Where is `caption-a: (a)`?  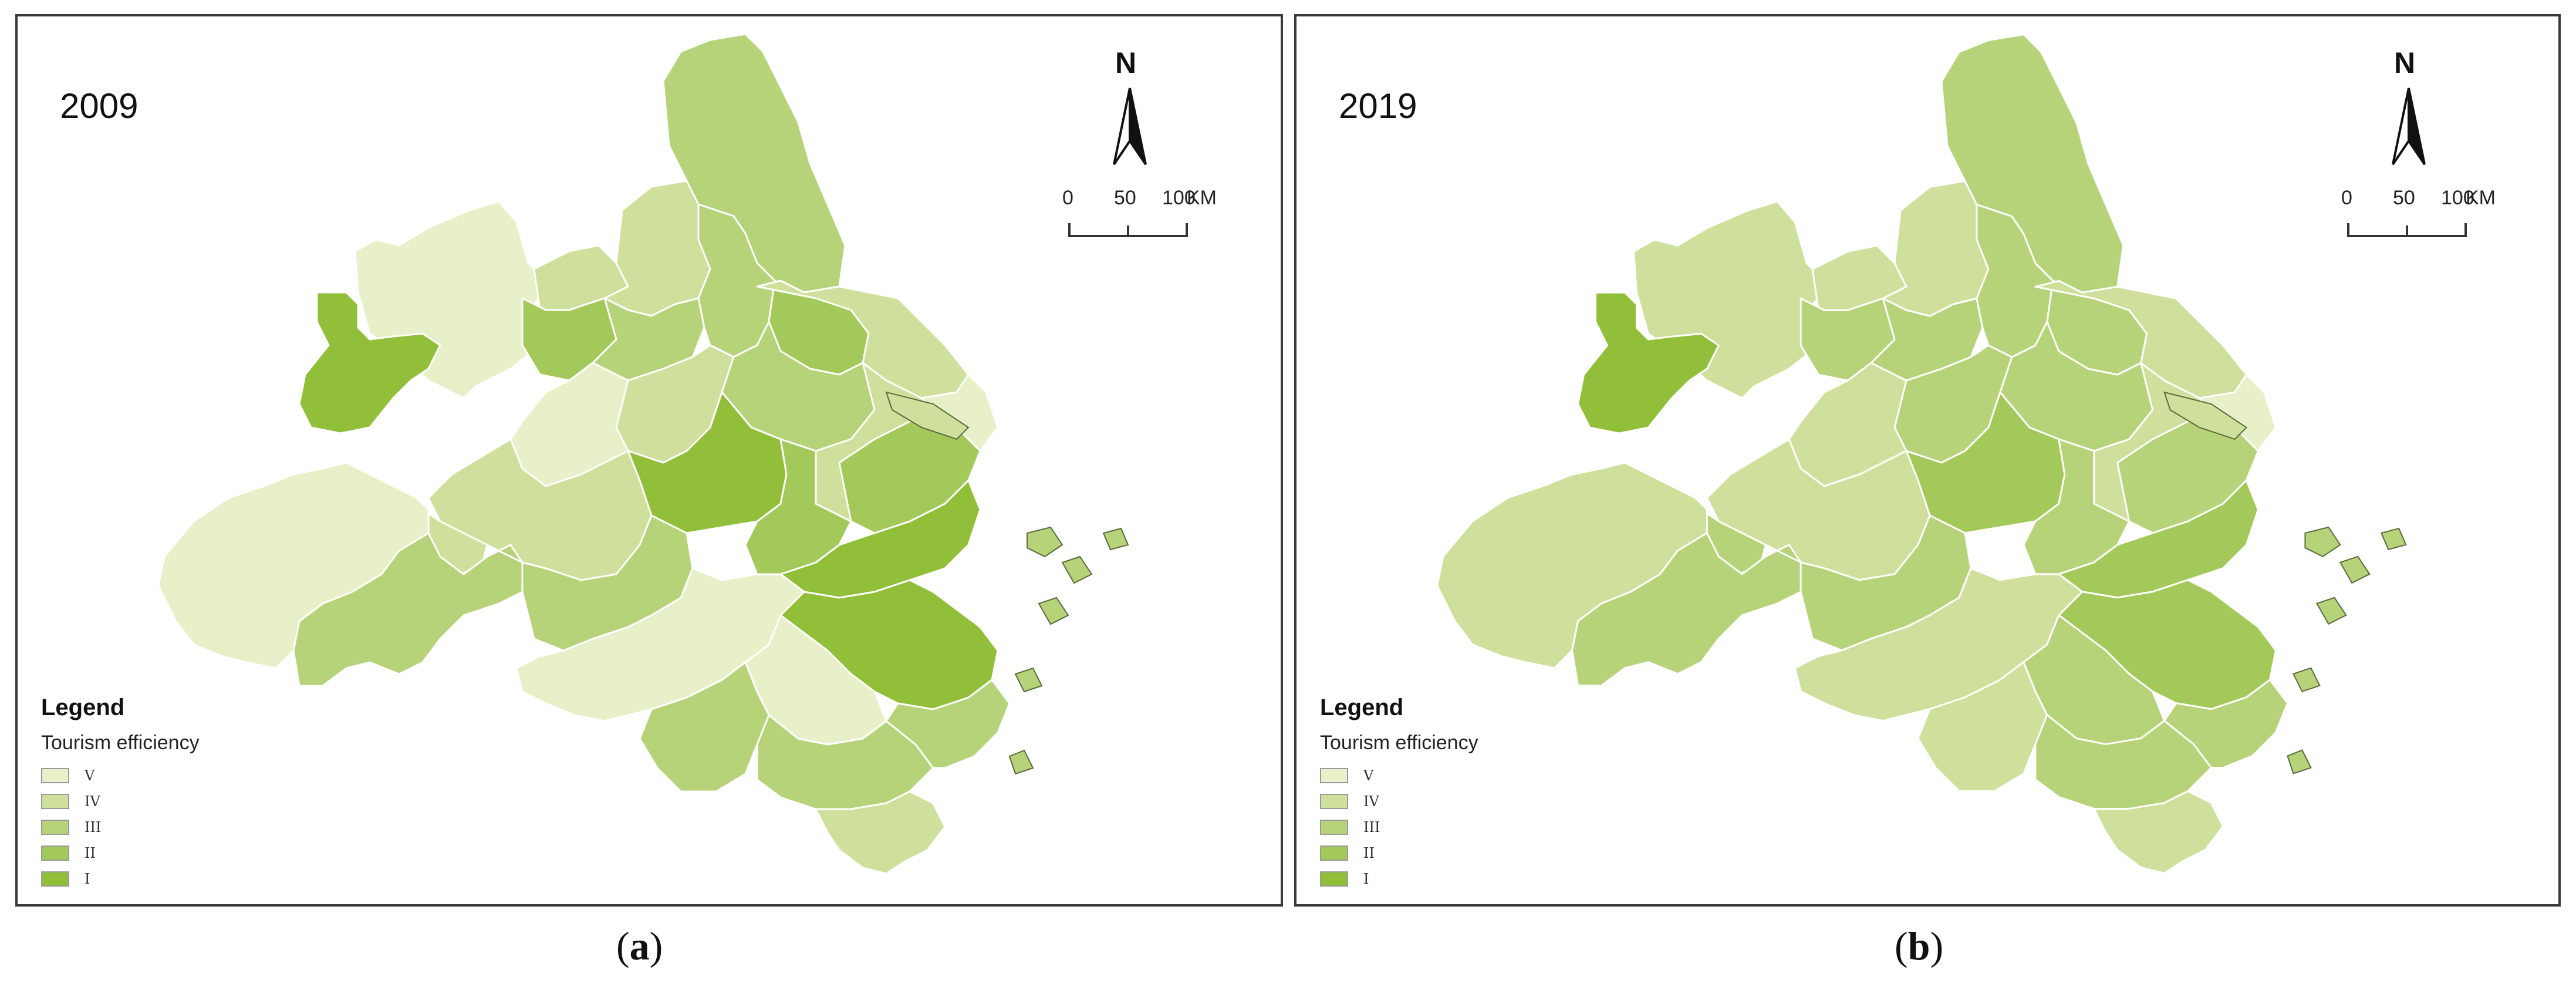 caption-a: (a) is located at coordinates (639, 946).